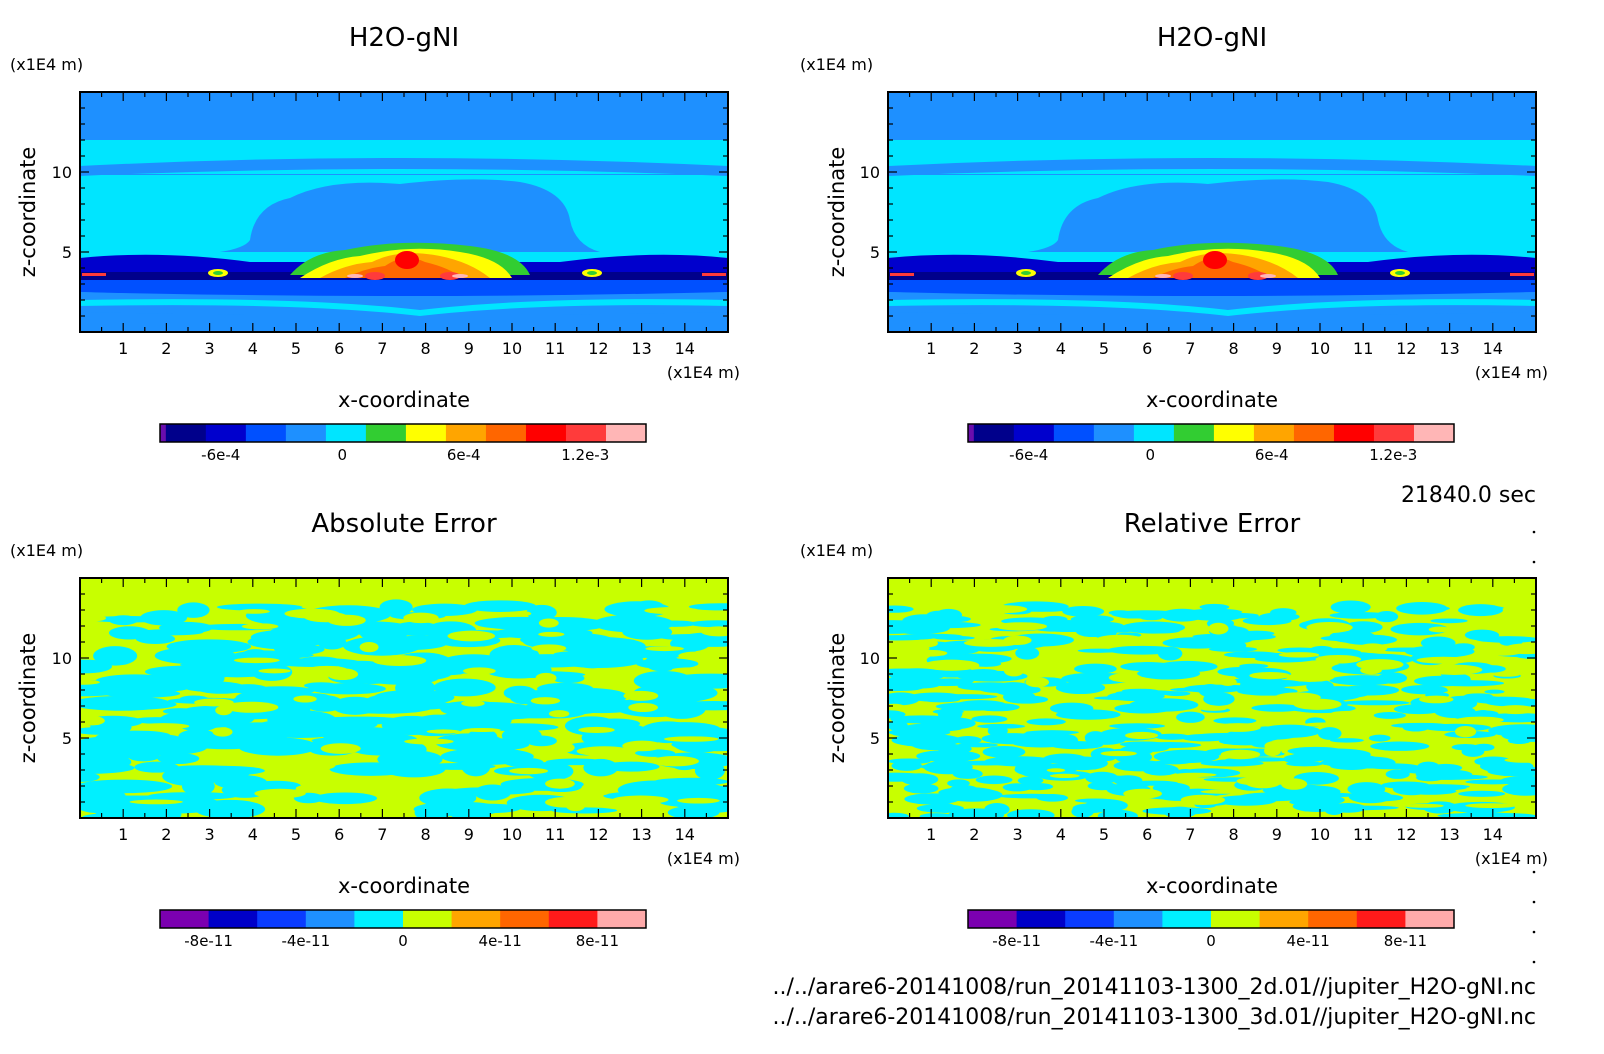 This screenshot has height=1054, width=1604. What do you see at coordinates (1212, 698) in the screenshot?
I see `heatmap-field` at bounding box center [1212, 698].